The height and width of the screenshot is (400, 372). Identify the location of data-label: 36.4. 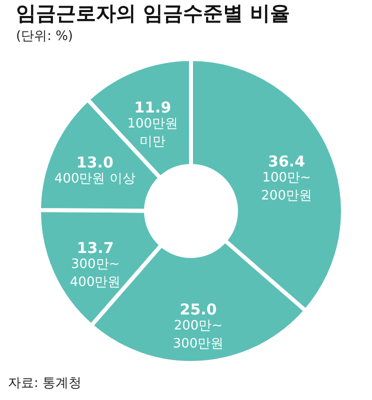
(287, 161).